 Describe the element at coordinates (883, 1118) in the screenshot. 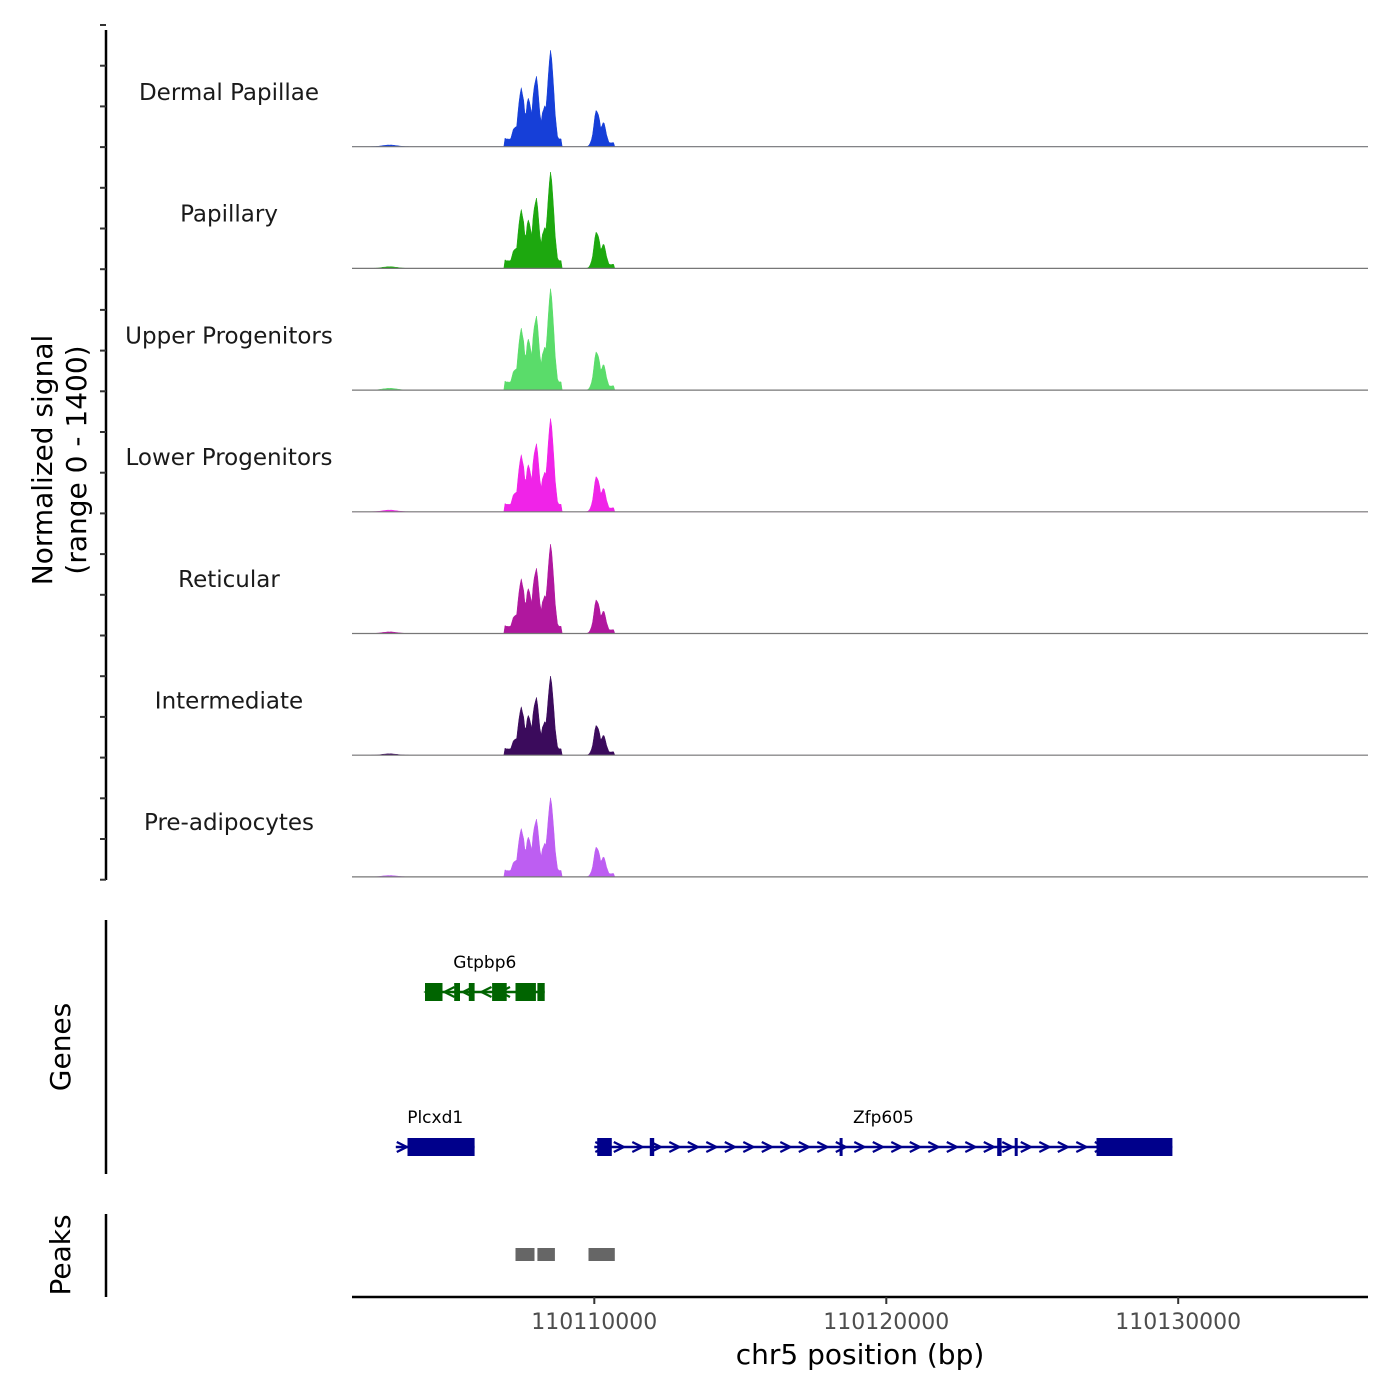

I see `gene-label: Zfp605` at that location.